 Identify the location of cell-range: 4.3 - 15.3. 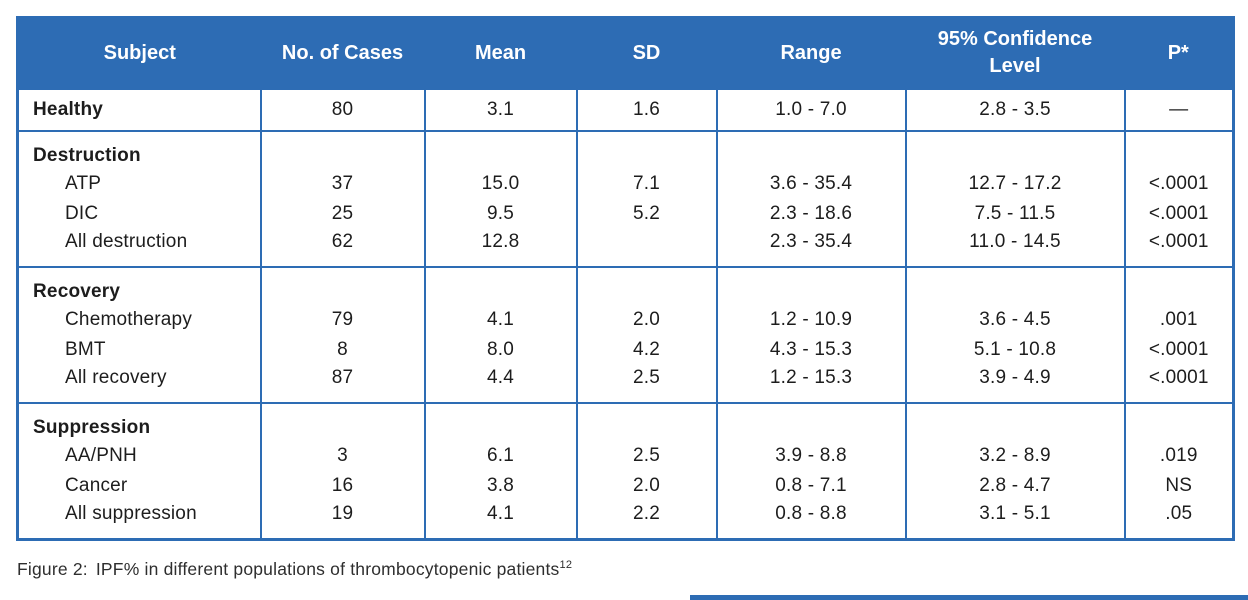
(811, 349).